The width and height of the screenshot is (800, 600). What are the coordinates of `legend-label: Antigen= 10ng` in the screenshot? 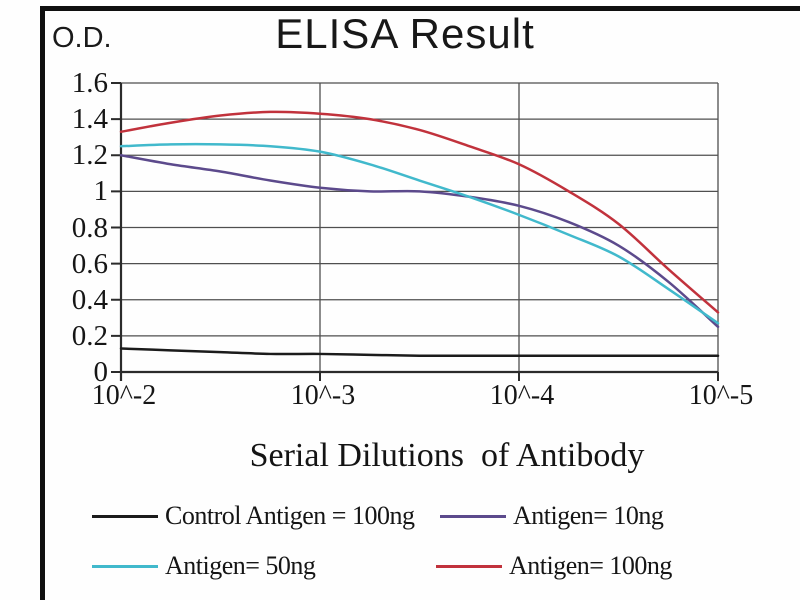 It's located at (588, 515).